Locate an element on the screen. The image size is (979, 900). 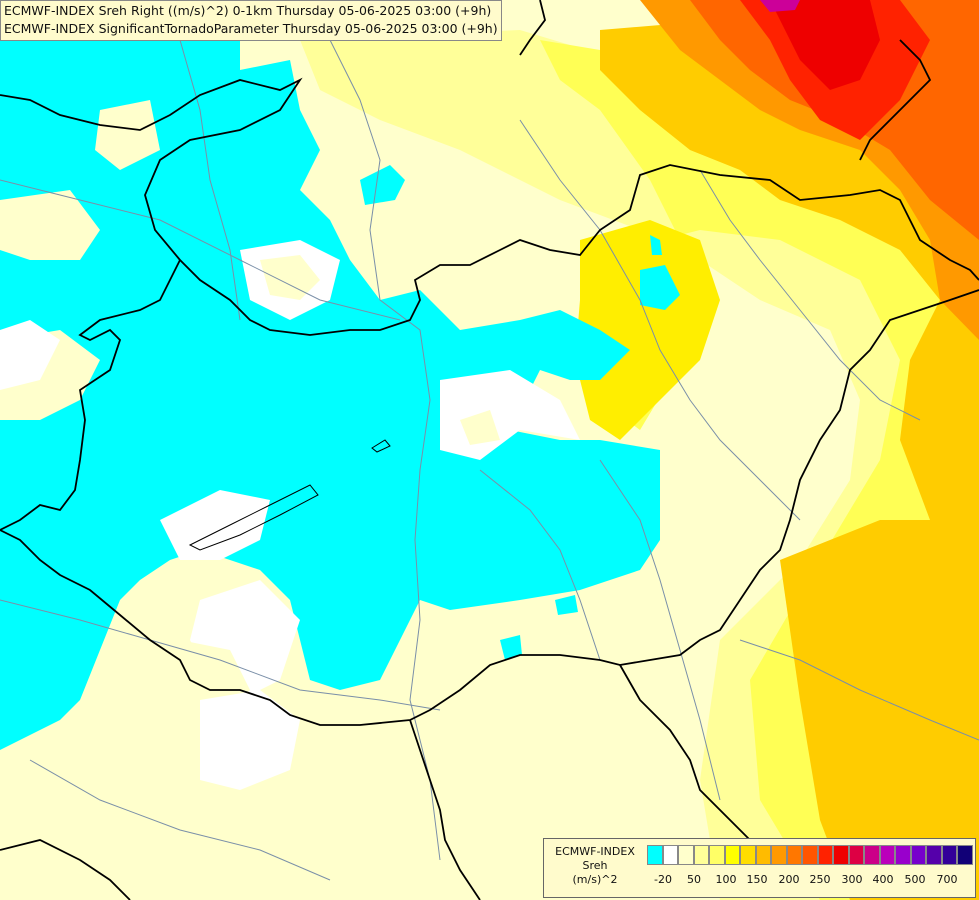
lake-balaton is located at coordinates (253, 517).